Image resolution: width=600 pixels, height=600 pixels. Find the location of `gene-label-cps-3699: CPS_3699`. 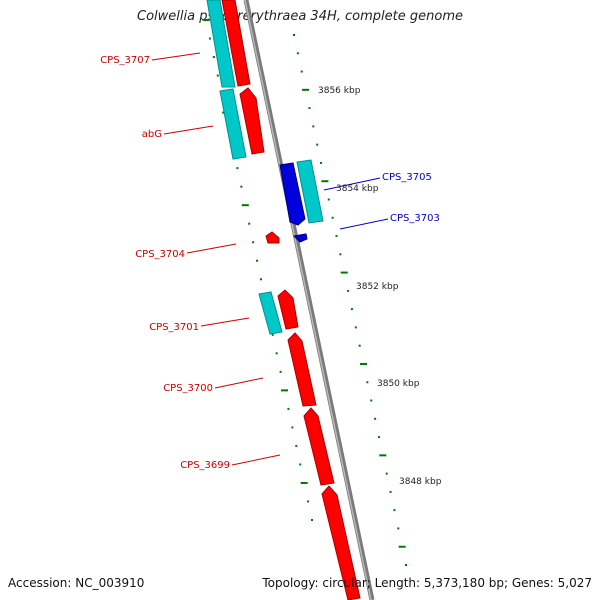

gene-label-cps-3699: CPS_3699 is located at coordinates (205, 465).